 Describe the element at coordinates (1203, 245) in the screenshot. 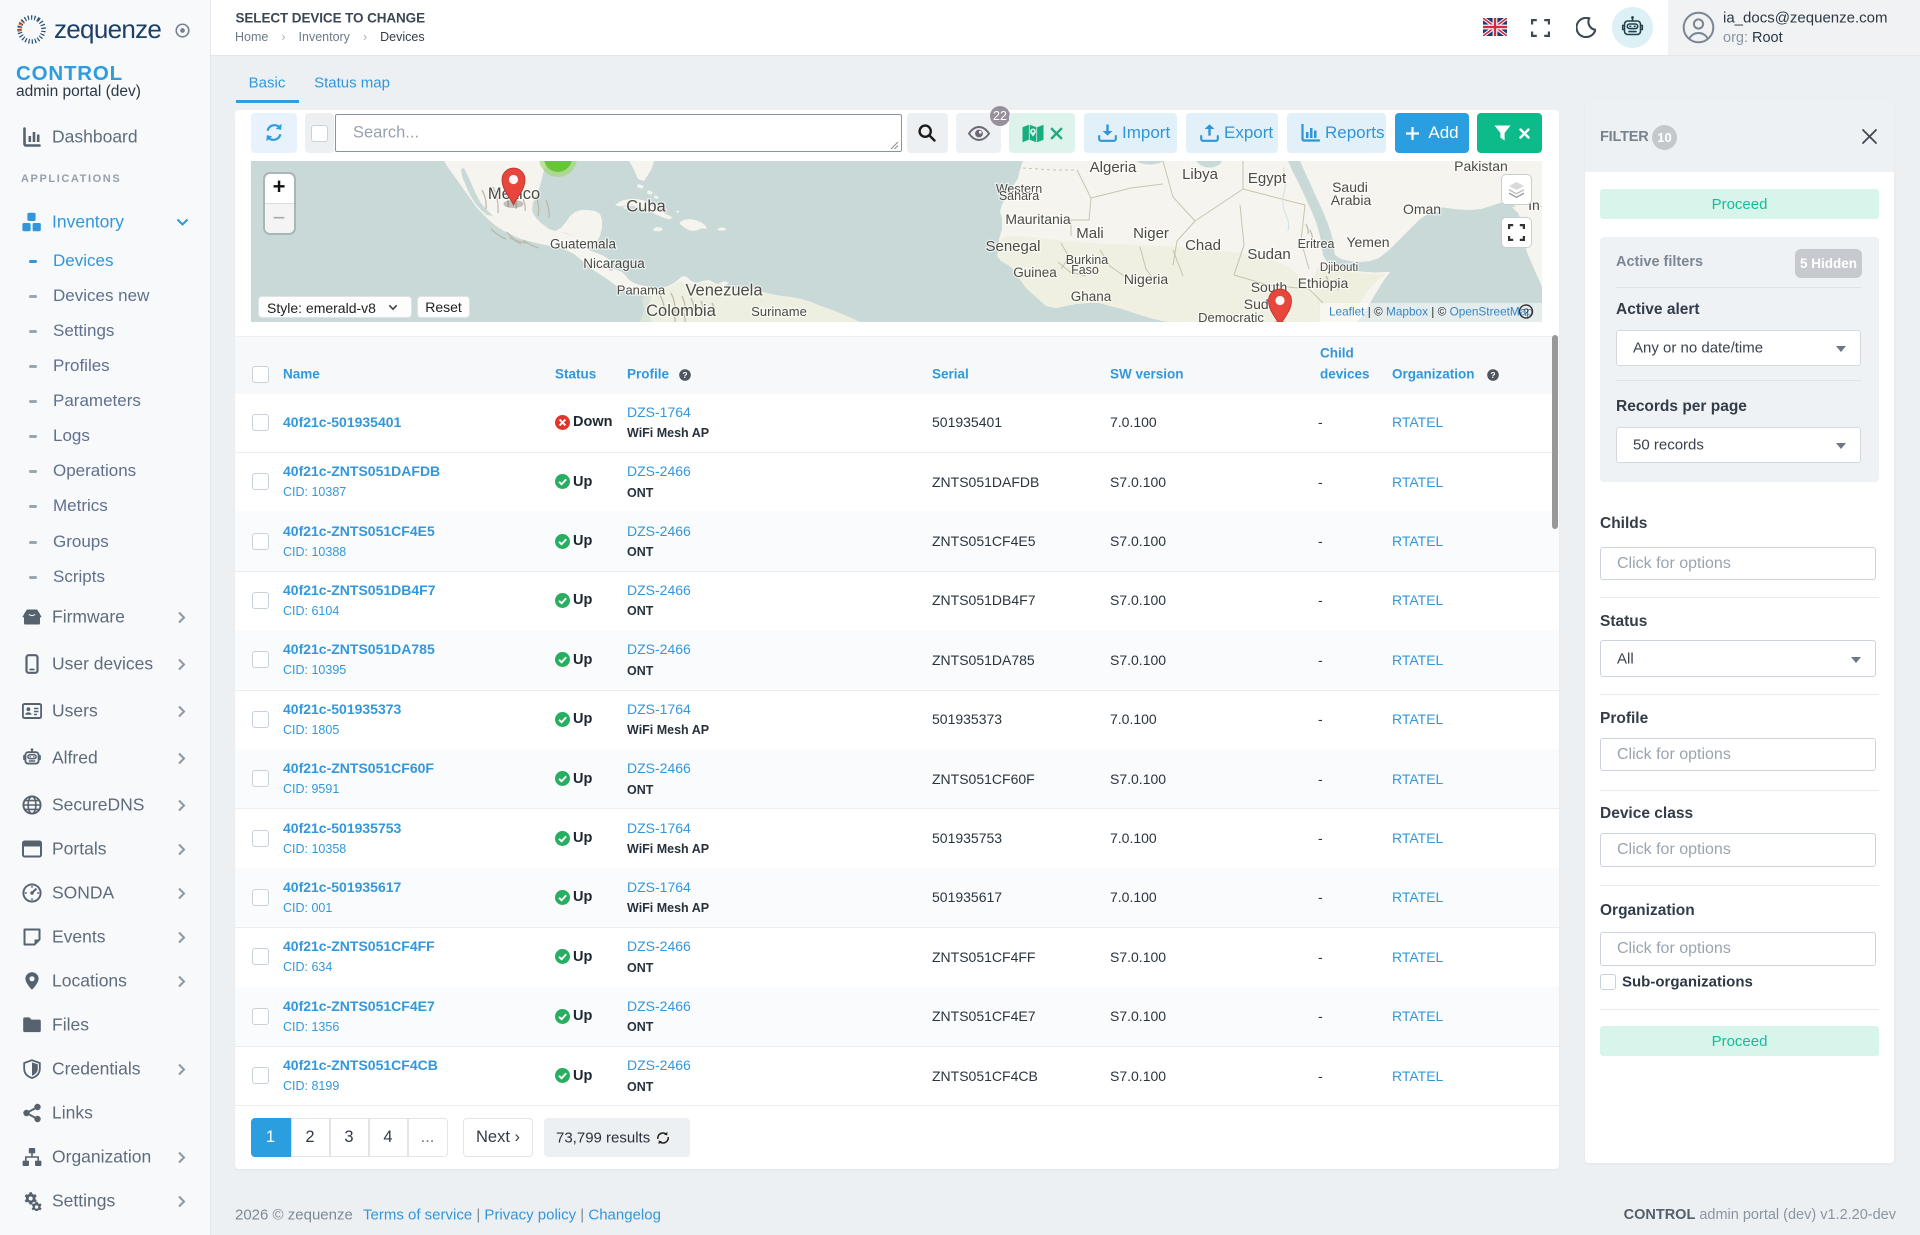

I see `svg-text: Chad` at that location.